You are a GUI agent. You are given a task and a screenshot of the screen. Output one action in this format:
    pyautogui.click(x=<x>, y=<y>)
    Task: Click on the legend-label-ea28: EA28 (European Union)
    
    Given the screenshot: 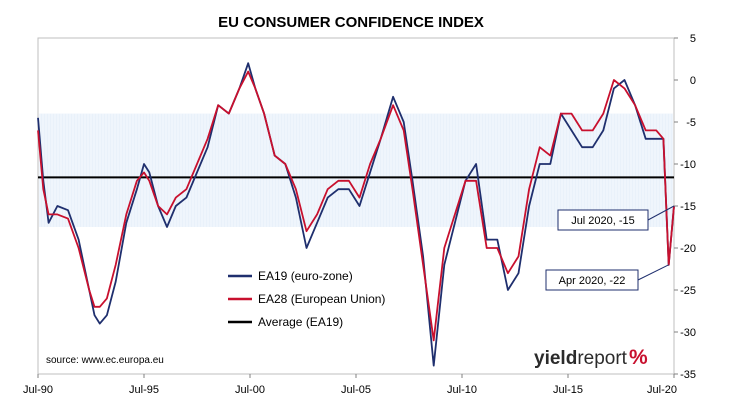 What is the action you would take?
    pyautogui.click(x=321, y=299)
    